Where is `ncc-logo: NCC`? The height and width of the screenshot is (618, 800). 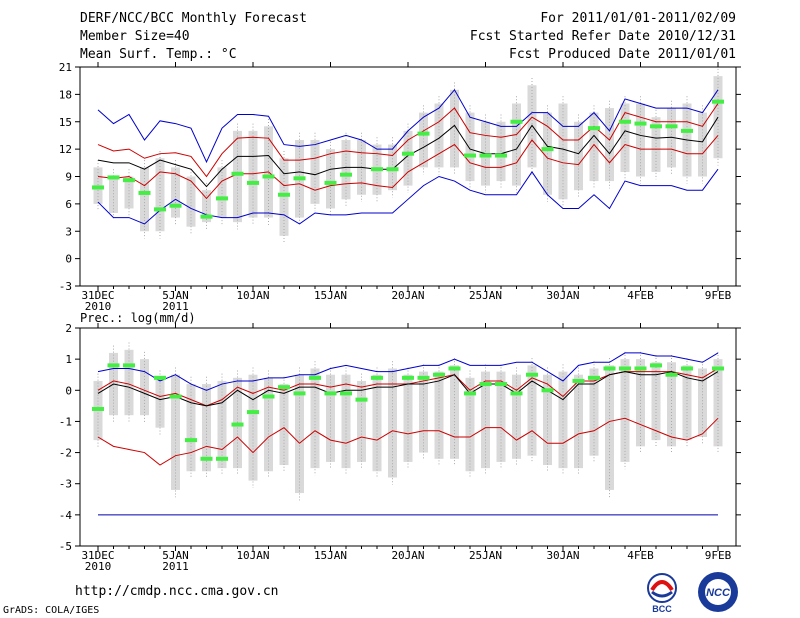 ncc-logo: NCC is located at coordinates (718, 592).